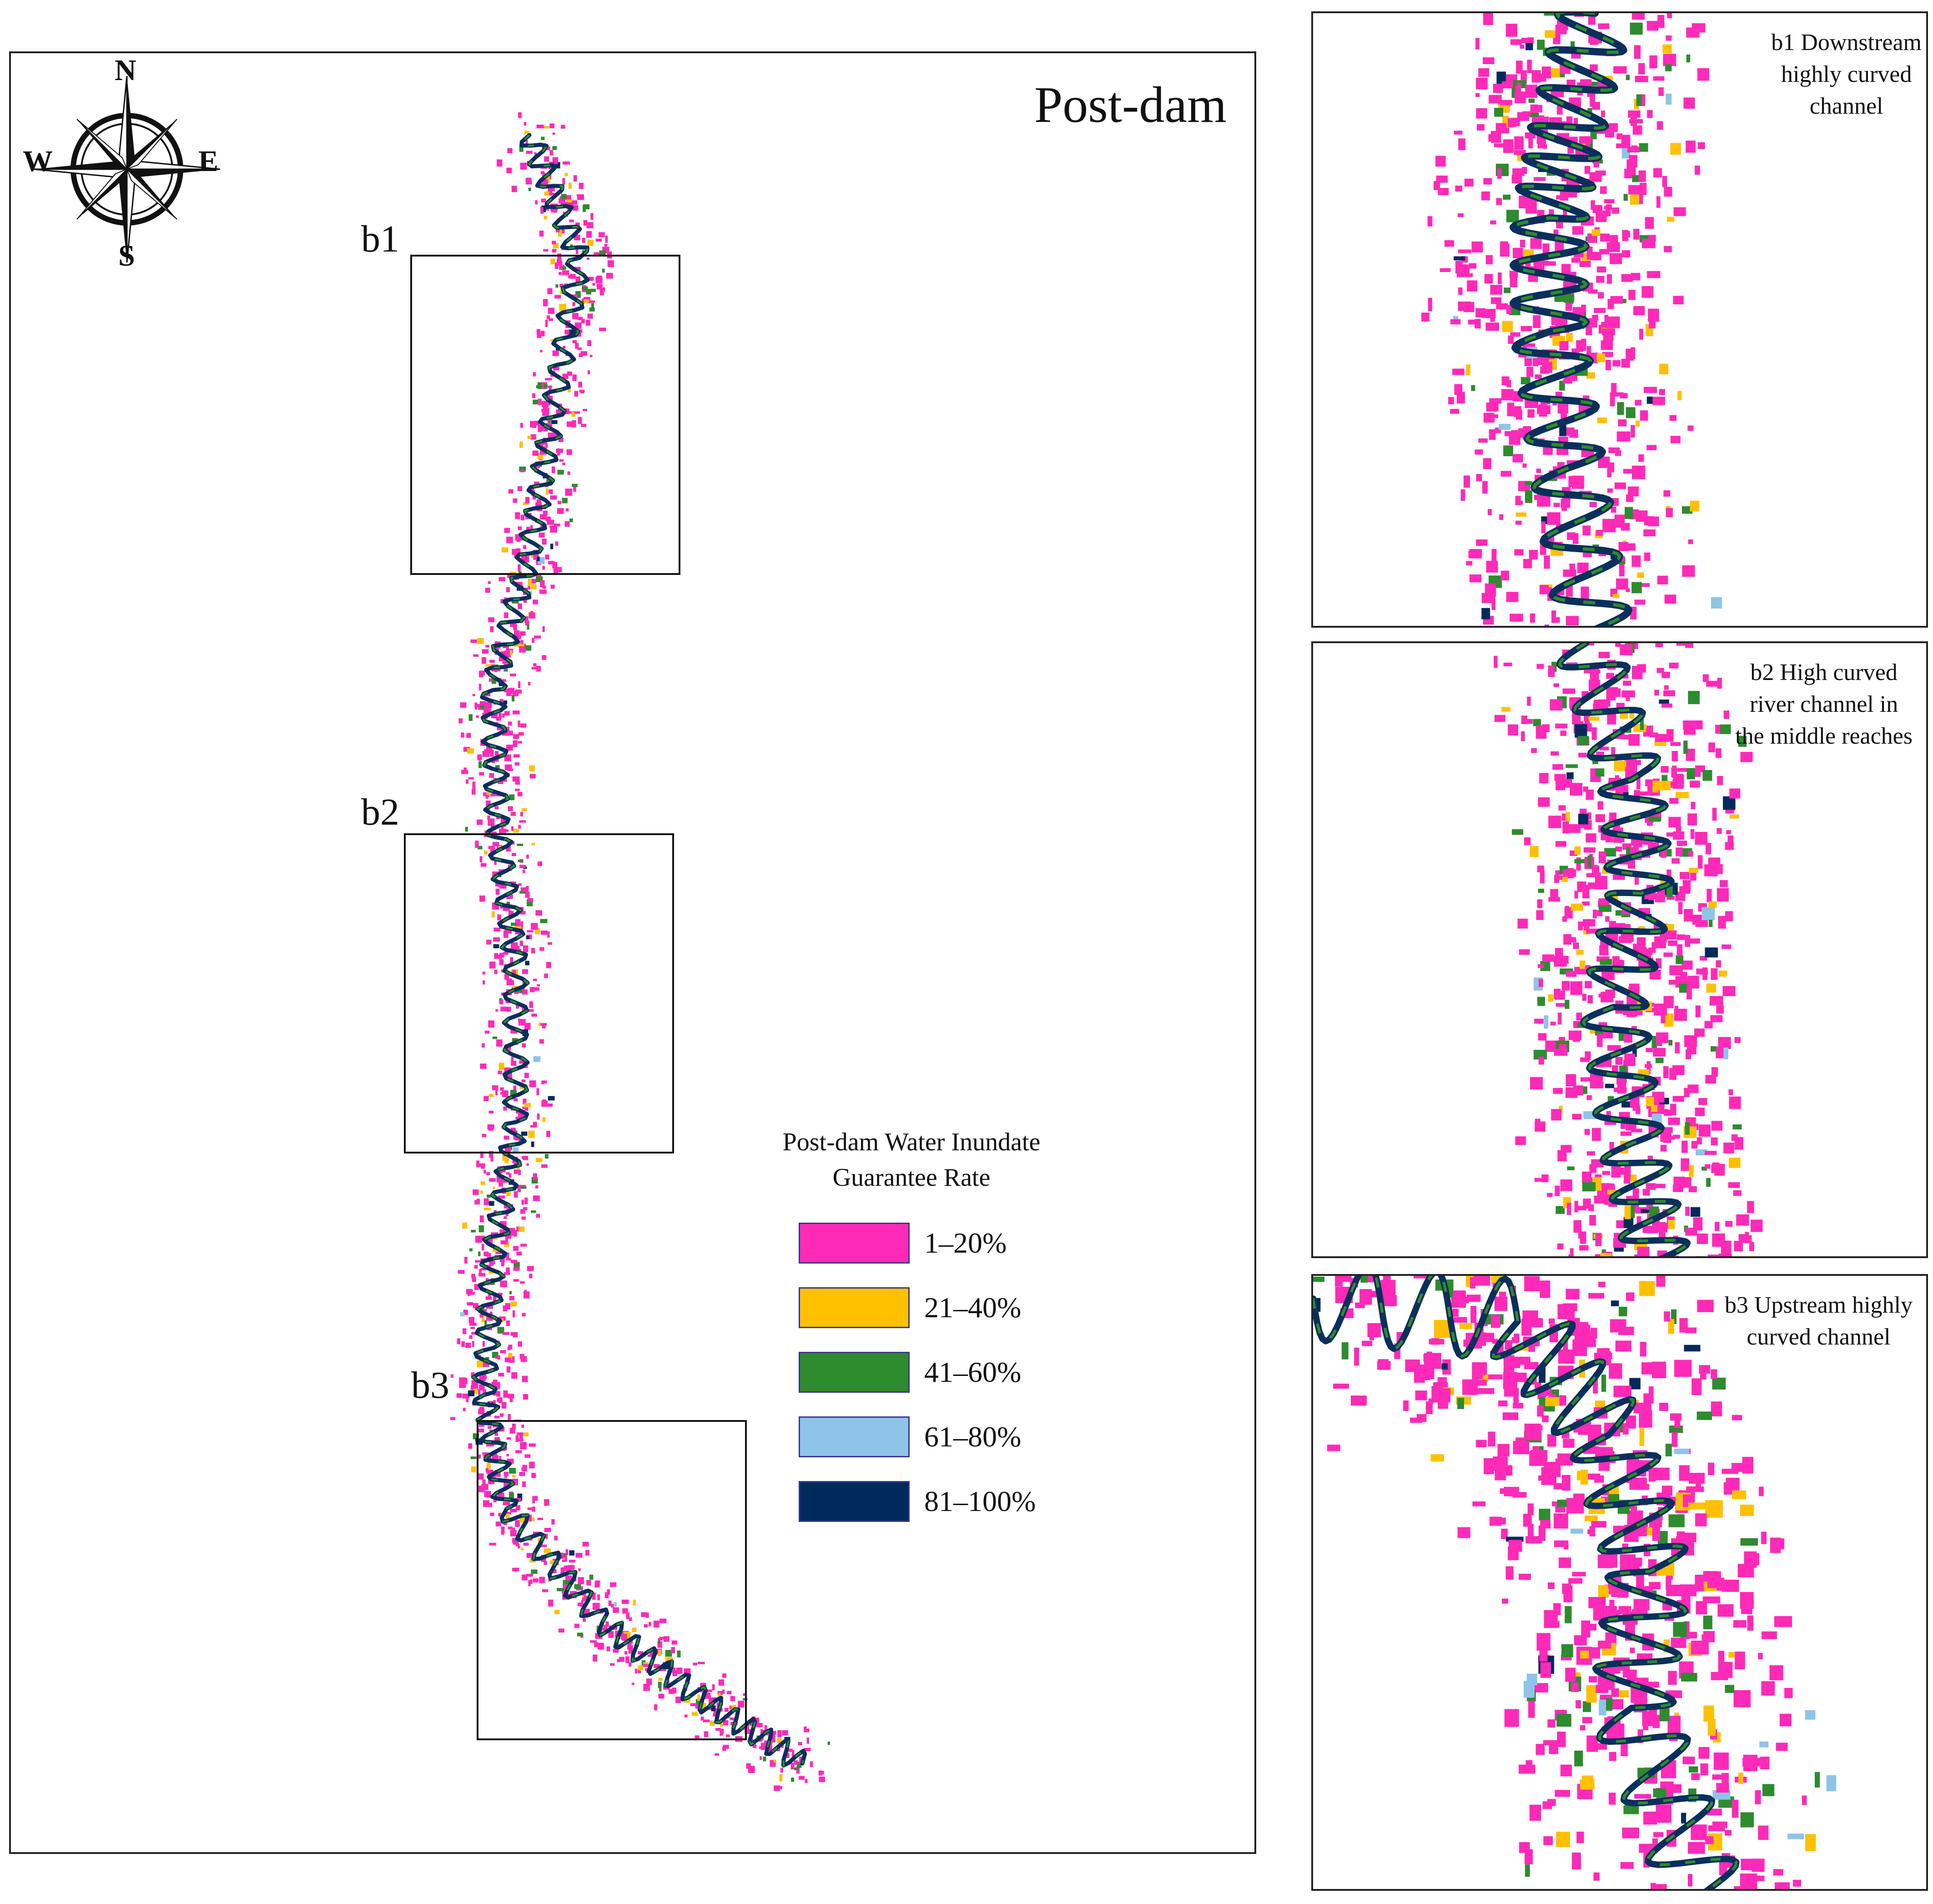  What do you see at coordinates (612, 1580) in the screenshot?
I see `inset-box-b3` at bounding box center [612, 1580].